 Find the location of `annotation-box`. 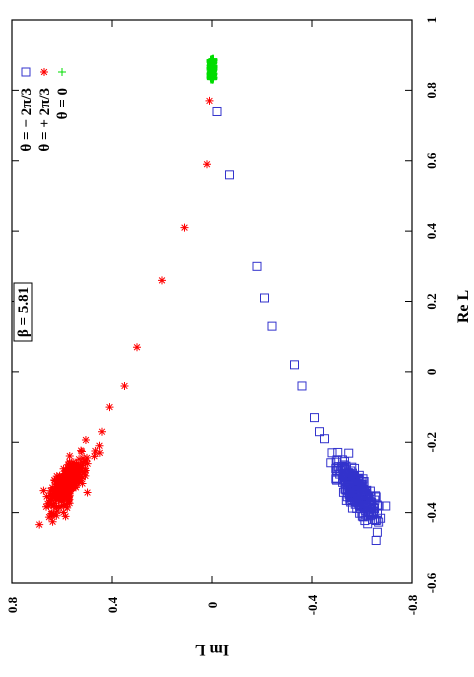

annotation-box is located at coordinates (23, 312).